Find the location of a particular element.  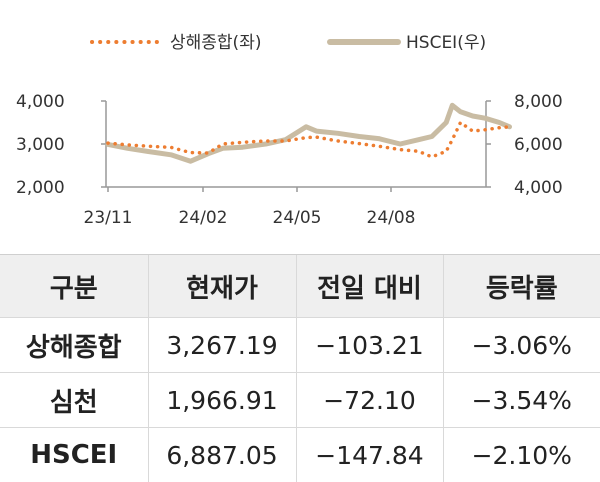

table-header-row: 구분 현재가 전일 대비 등락률 is located at coordinates (300, 286).